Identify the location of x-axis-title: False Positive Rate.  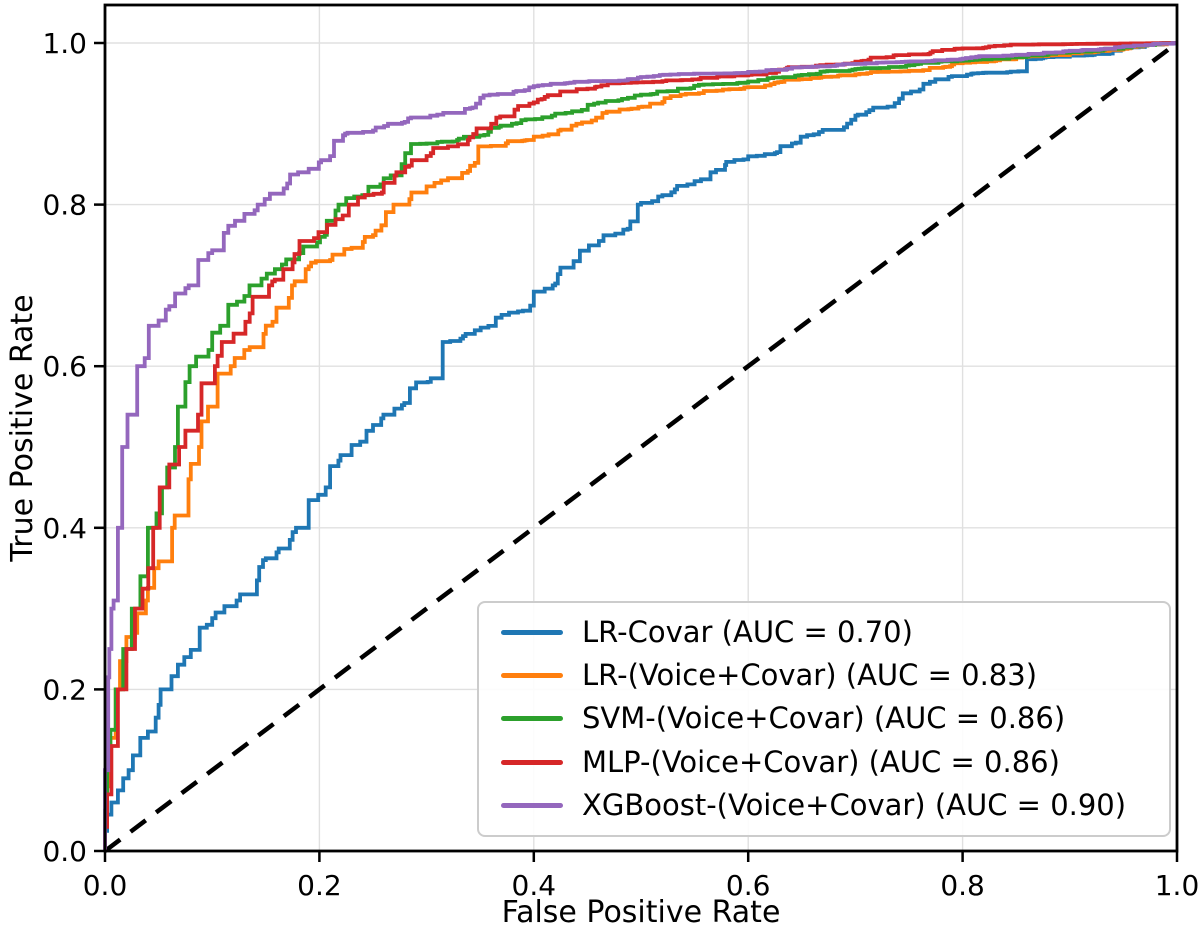
(641, 912).